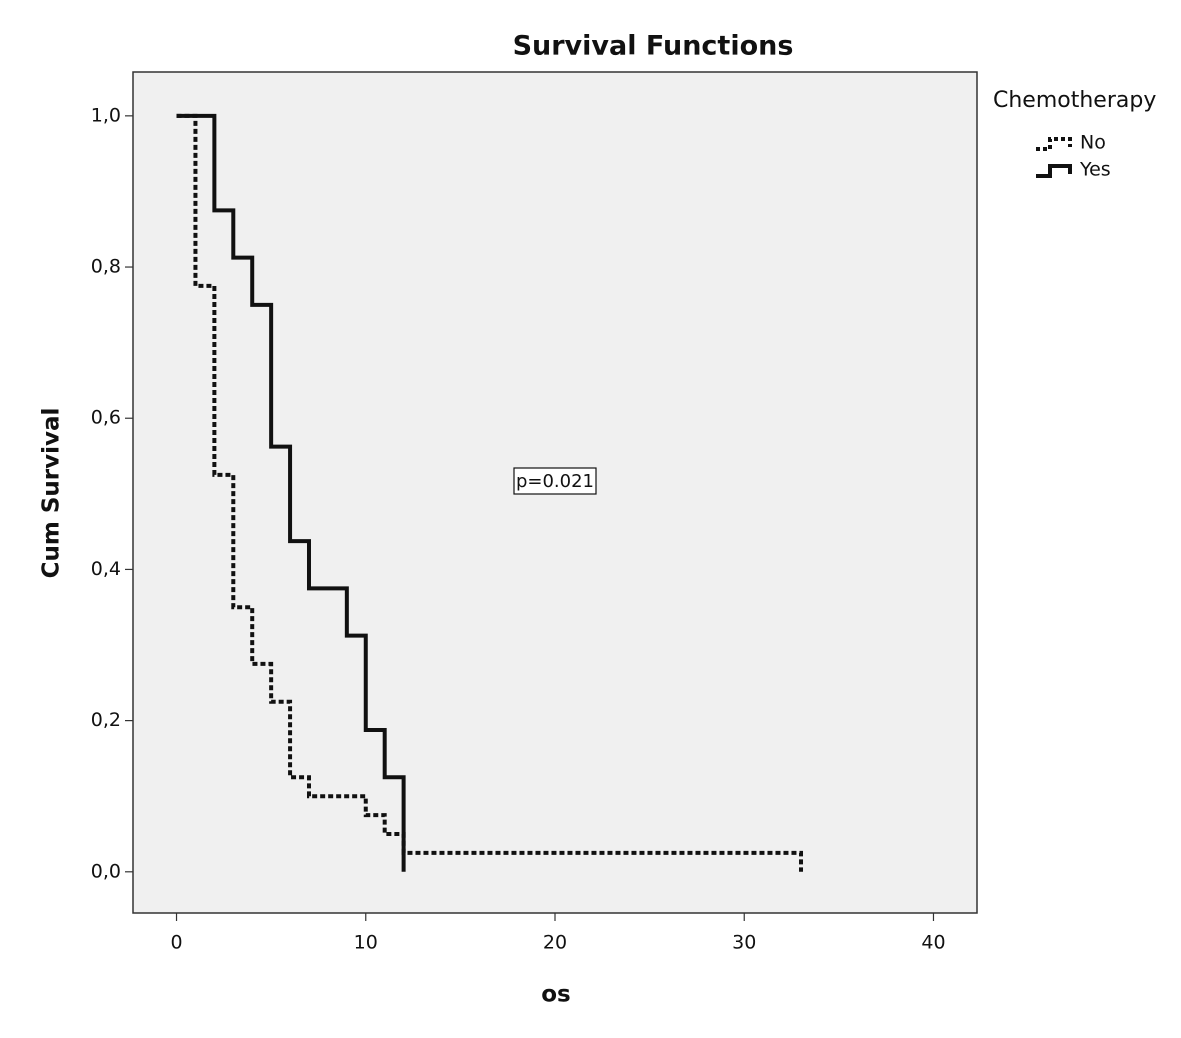 The width and height of the screenshot is (1181, 1038). I want to click on x-tick-label: 20, so click(555, 943).